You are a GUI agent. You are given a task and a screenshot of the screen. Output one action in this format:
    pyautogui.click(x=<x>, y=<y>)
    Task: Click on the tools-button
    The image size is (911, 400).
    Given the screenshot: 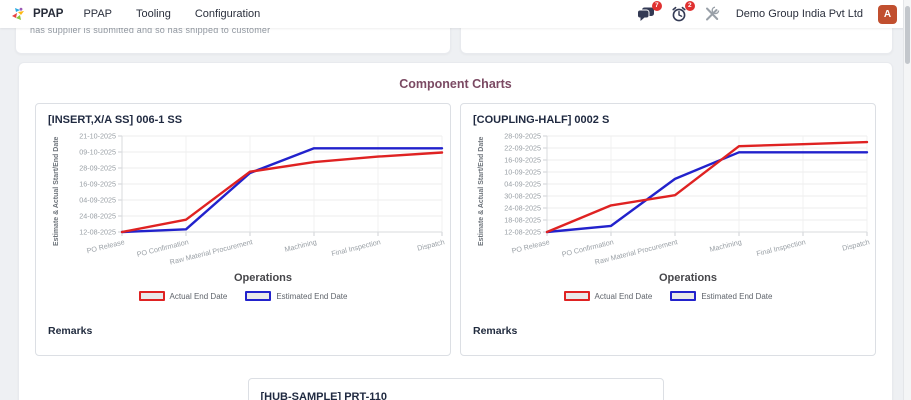 What is the action you would take?
    pyautogui.click(x=712, y=14)
    